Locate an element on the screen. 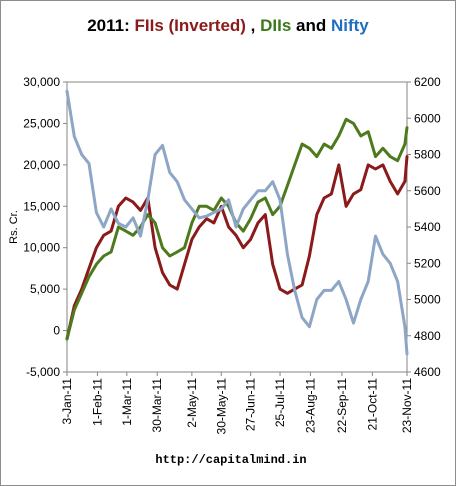 Image resolution: width=456 pixels, height=486 pixels. x-tick-label: 1-Feb-11 is located at coordinates (97, 402).